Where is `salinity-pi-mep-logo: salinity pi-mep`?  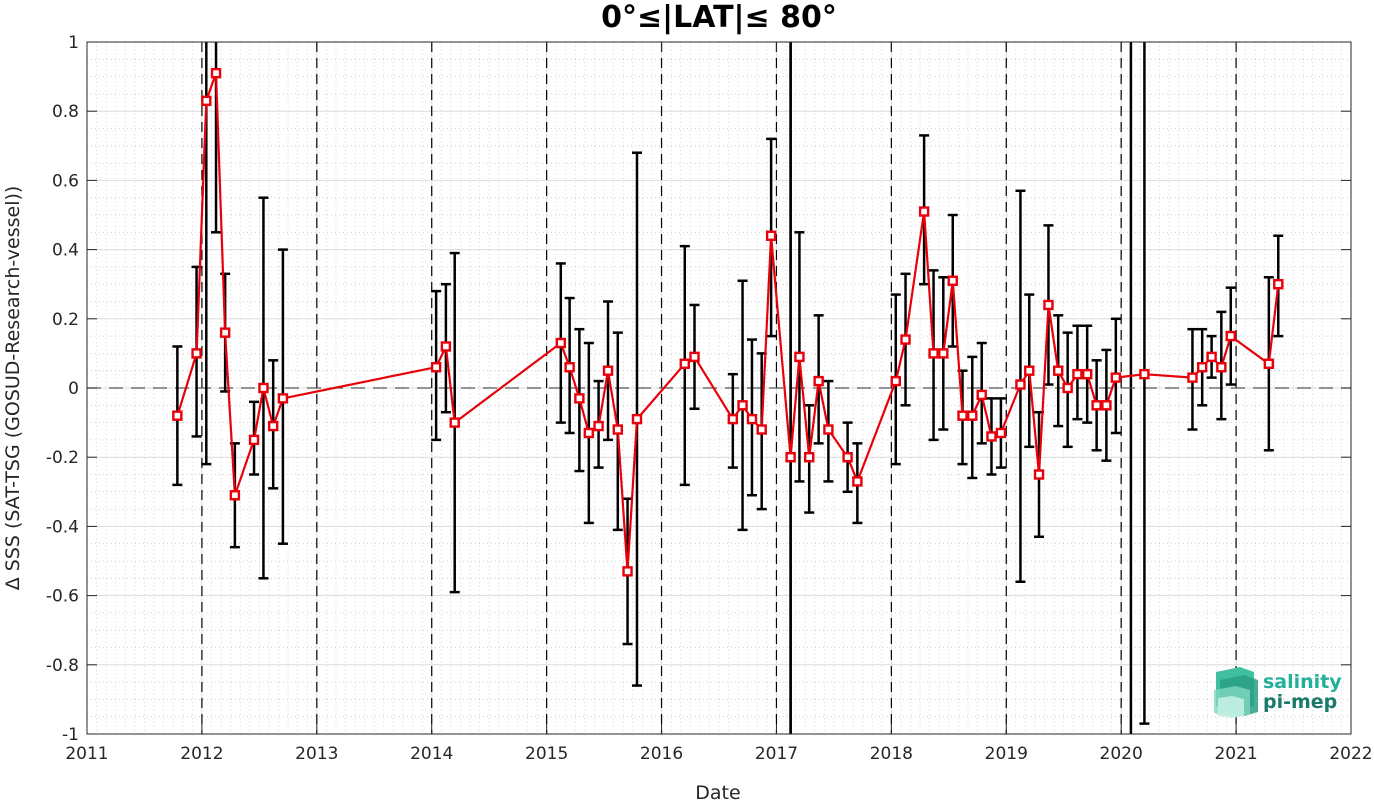 salinity-pi-mep-logo: salinity pi-mep is located at coordinates (1278, 692).